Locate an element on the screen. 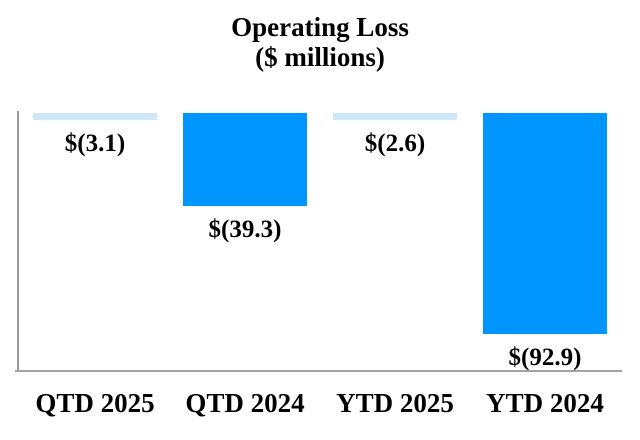 The height and width of the screenshot is (440, 640). y-axis-line is located at coordinates (18, 241).